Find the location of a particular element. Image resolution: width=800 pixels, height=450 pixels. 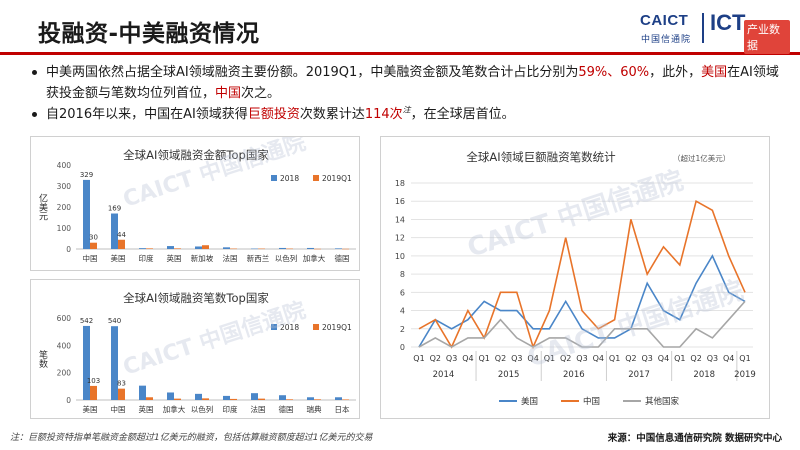

x-tick-label: 瑞典 is located at coordinates (314, 409).